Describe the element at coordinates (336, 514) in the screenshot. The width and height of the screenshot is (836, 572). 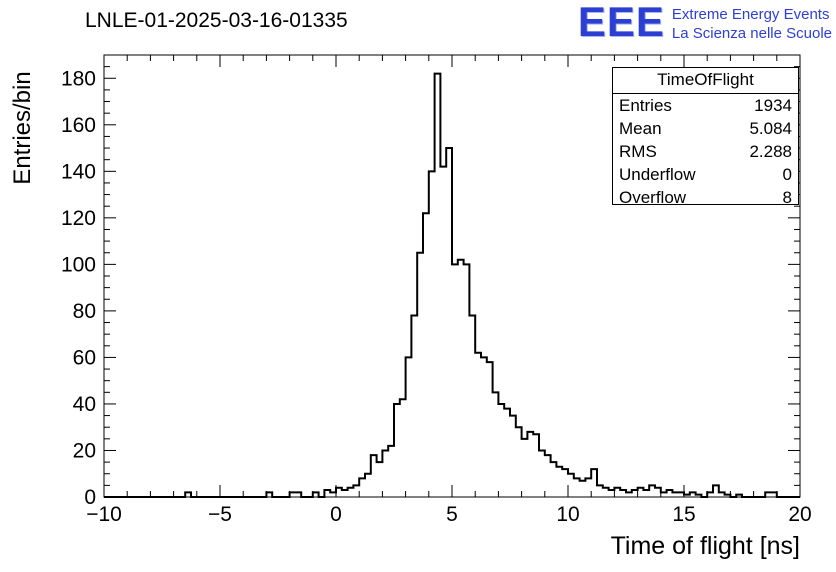
I see `x-tick-label: 0` at that location.